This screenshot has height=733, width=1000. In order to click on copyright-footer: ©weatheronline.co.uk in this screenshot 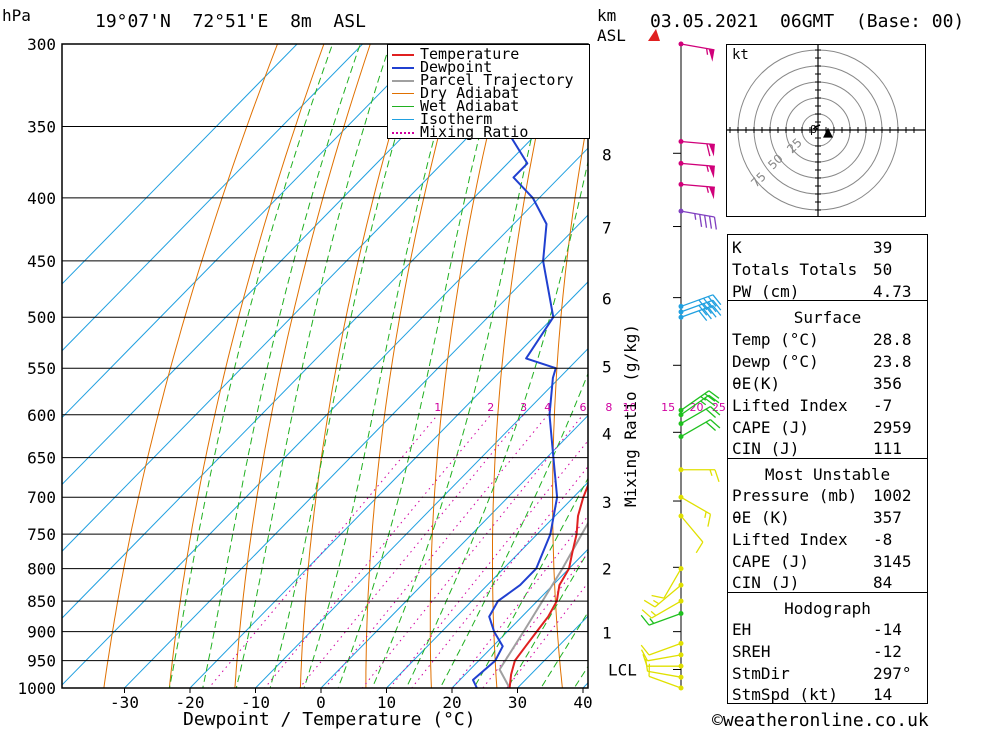, I will do `click(820, 720)`.